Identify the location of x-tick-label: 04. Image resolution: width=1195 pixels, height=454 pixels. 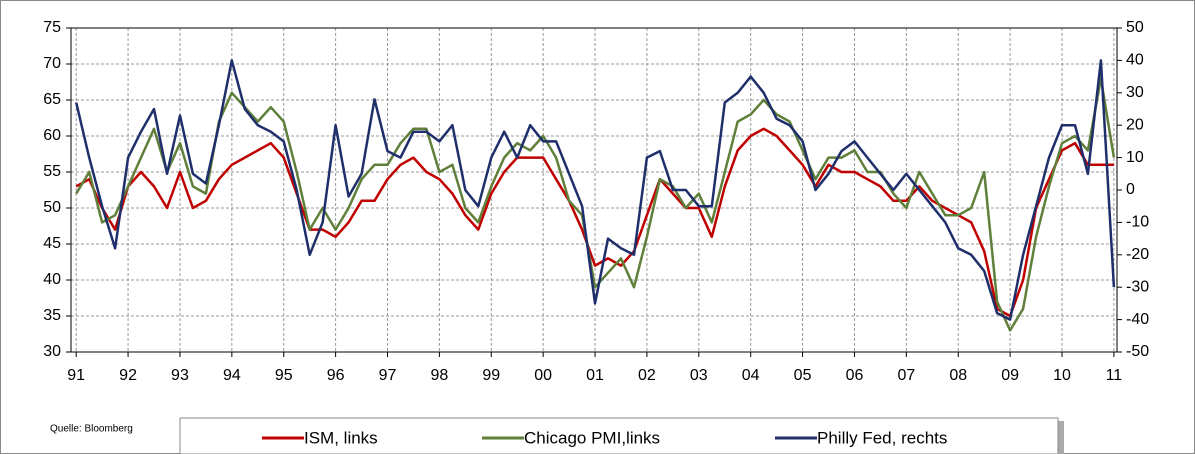
(751, 375).